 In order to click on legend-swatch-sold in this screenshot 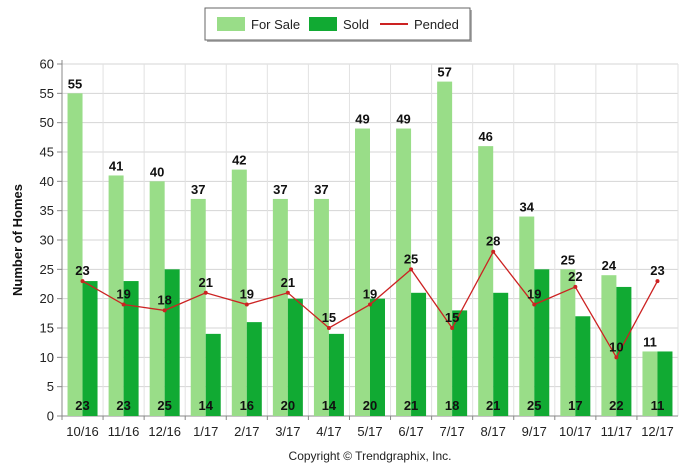, I will do `click(323, 24)`.